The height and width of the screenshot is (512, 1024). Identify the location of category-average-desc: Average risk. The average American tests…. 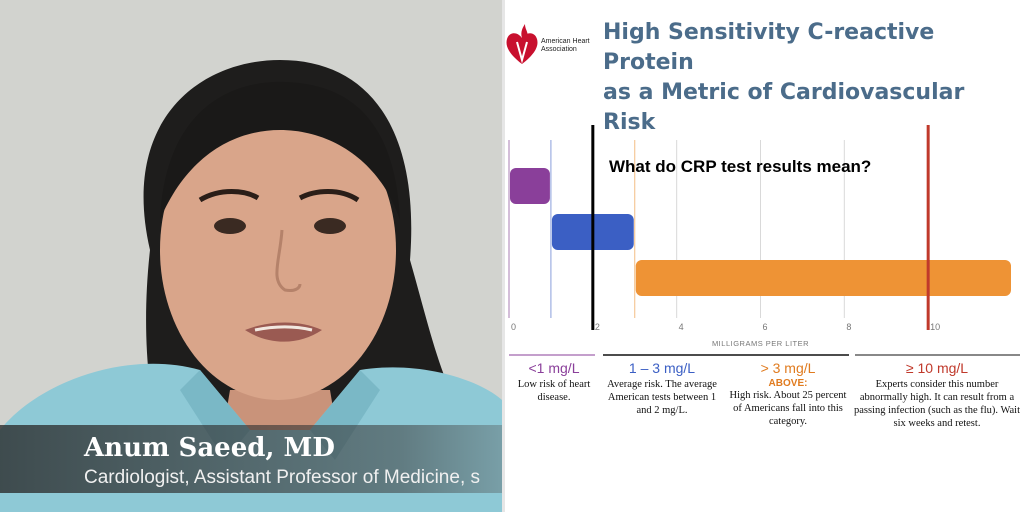
(662, 397).